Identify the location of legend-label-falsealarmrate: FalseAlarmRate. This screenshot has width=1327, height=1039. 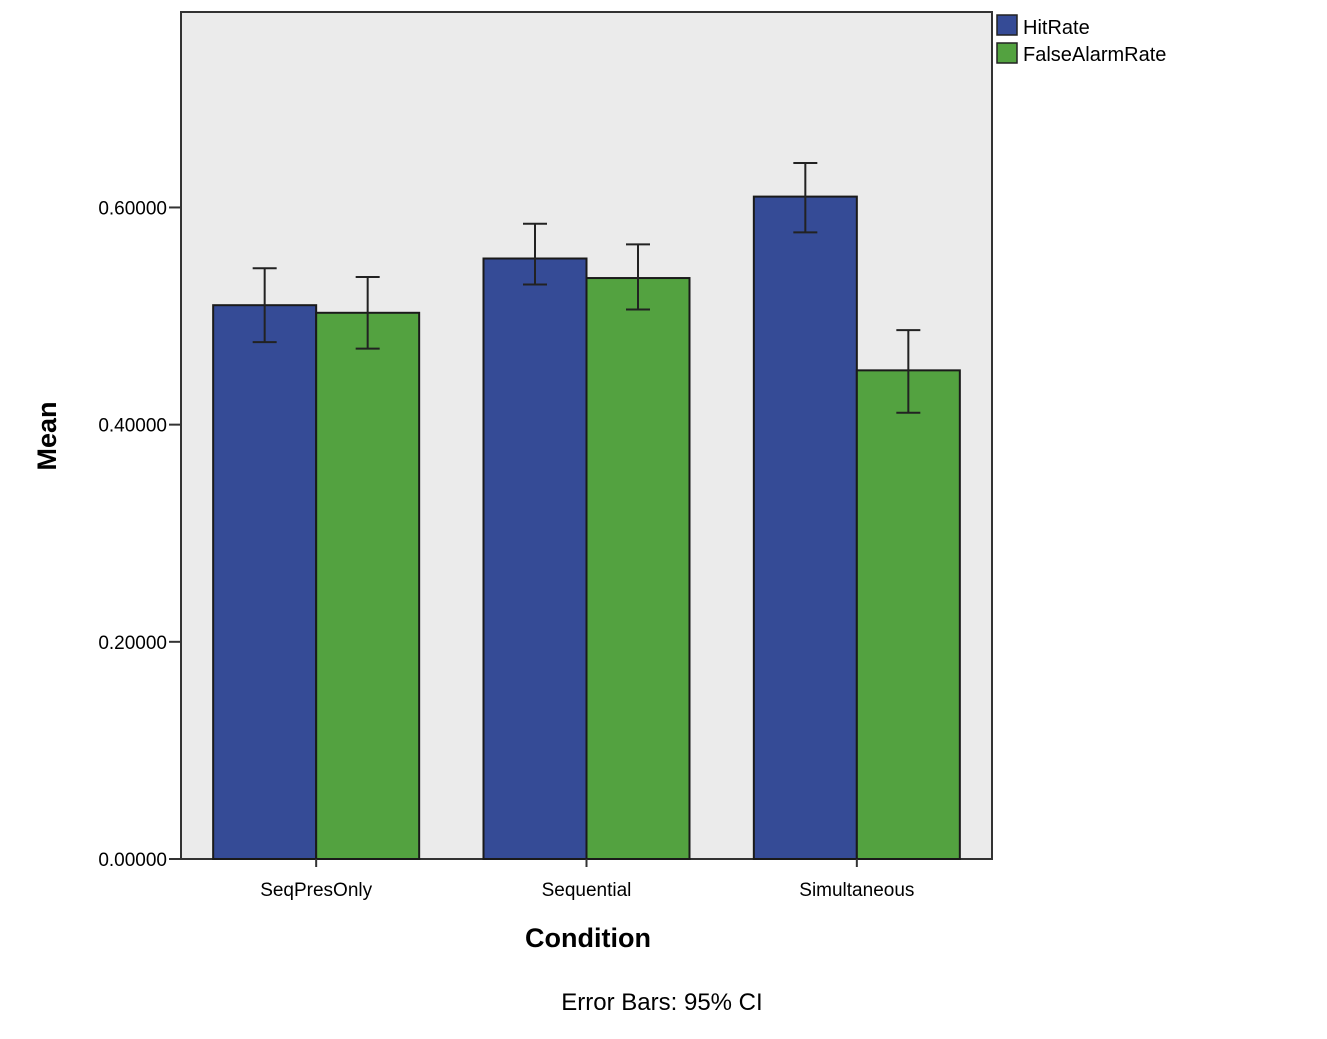
(1094, 55).